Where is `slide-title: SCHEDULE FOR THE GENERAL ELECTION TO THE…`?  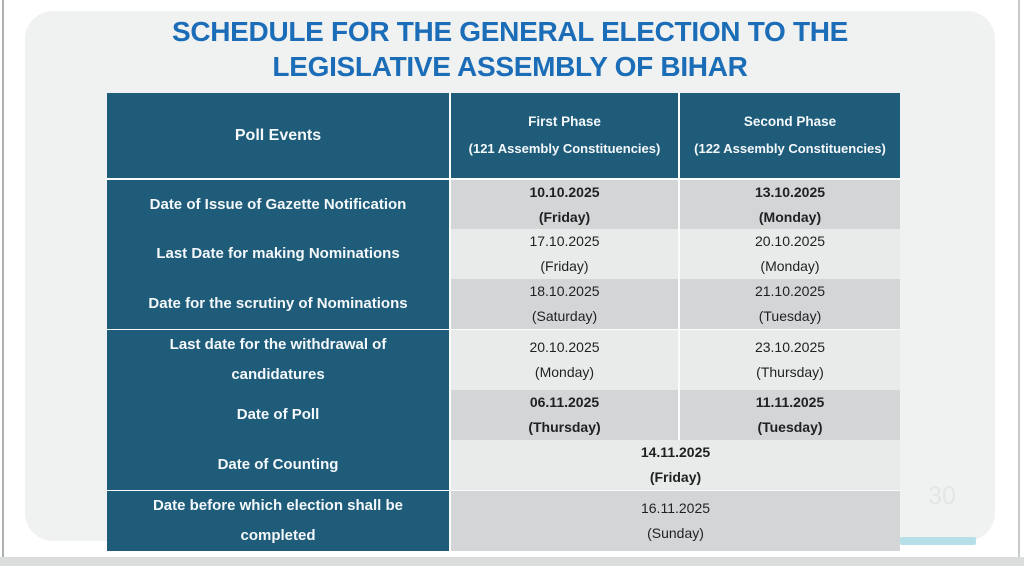
slide-title: SCHEDULE FOR THE GENERAL ELECTION TO THE… is located at coordinates (510, 49).